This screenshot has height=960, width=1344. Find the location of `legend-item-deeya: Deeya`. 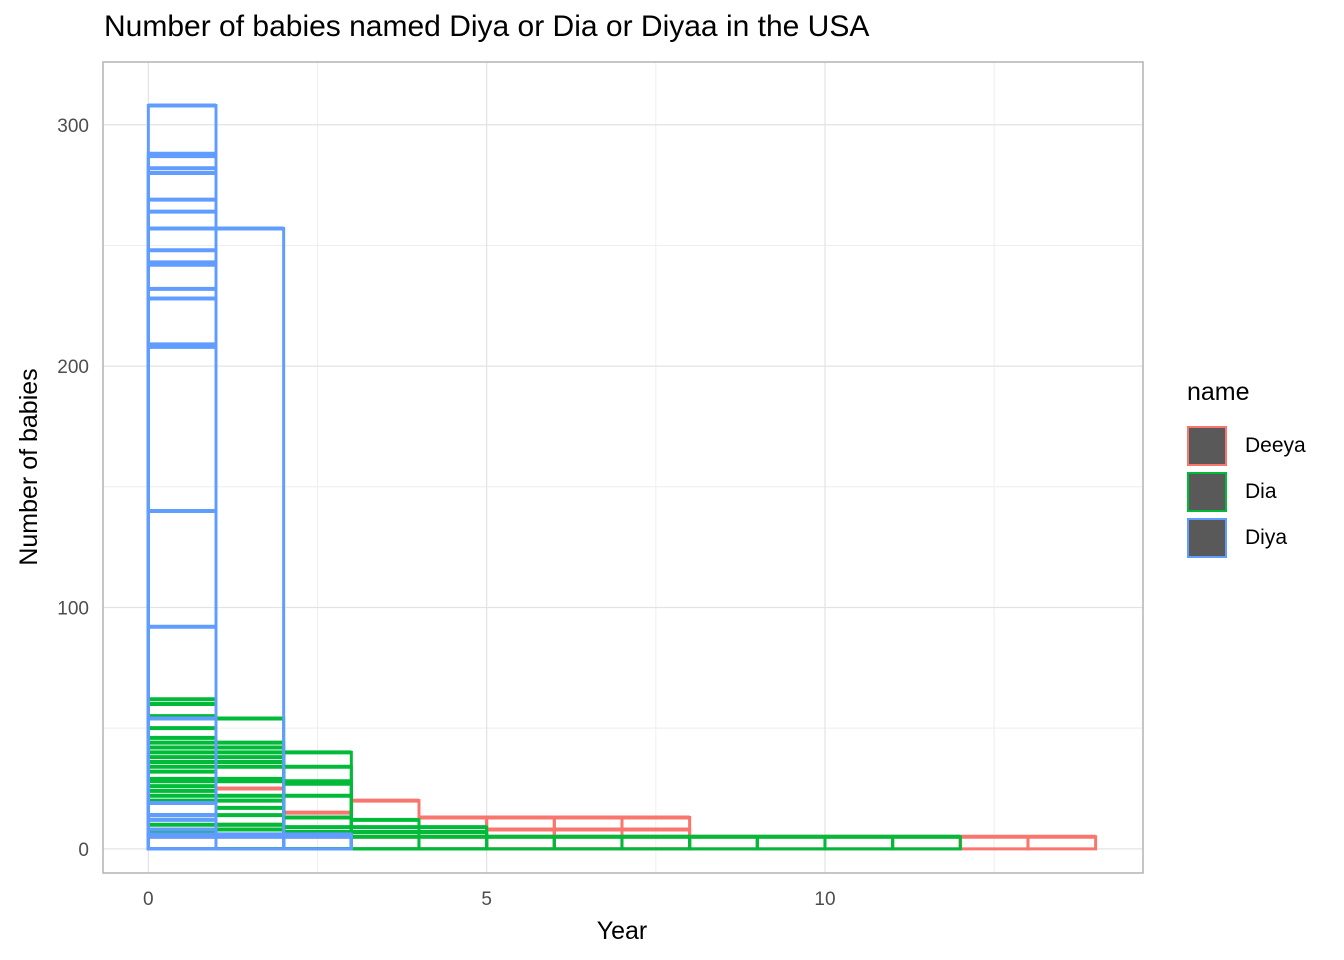

legend-item-deeya: Deeya is located at coordinates (1246, 446).